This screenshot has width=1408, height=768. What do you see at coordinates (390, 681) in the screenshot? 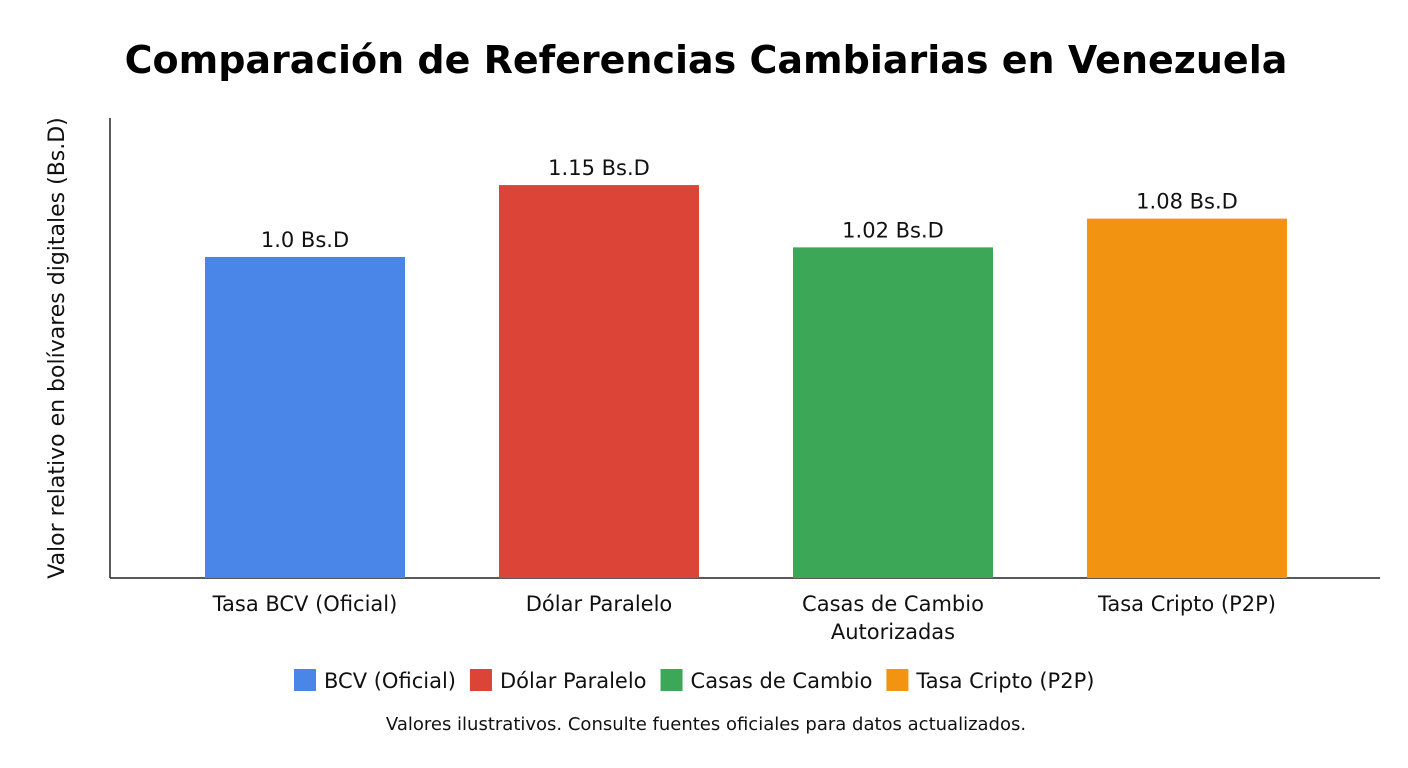
I see `legend-label: BCV (Oficial)` at bounding box center [390, 681].